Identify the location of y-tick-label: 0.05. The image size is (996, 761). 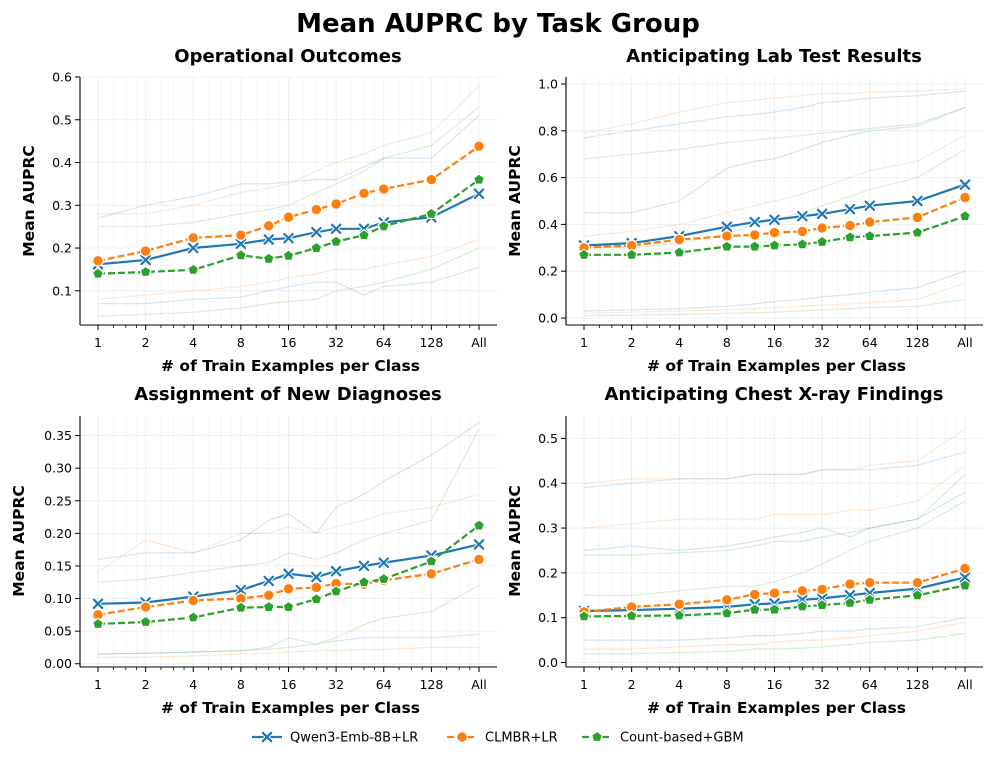
(58, 631).